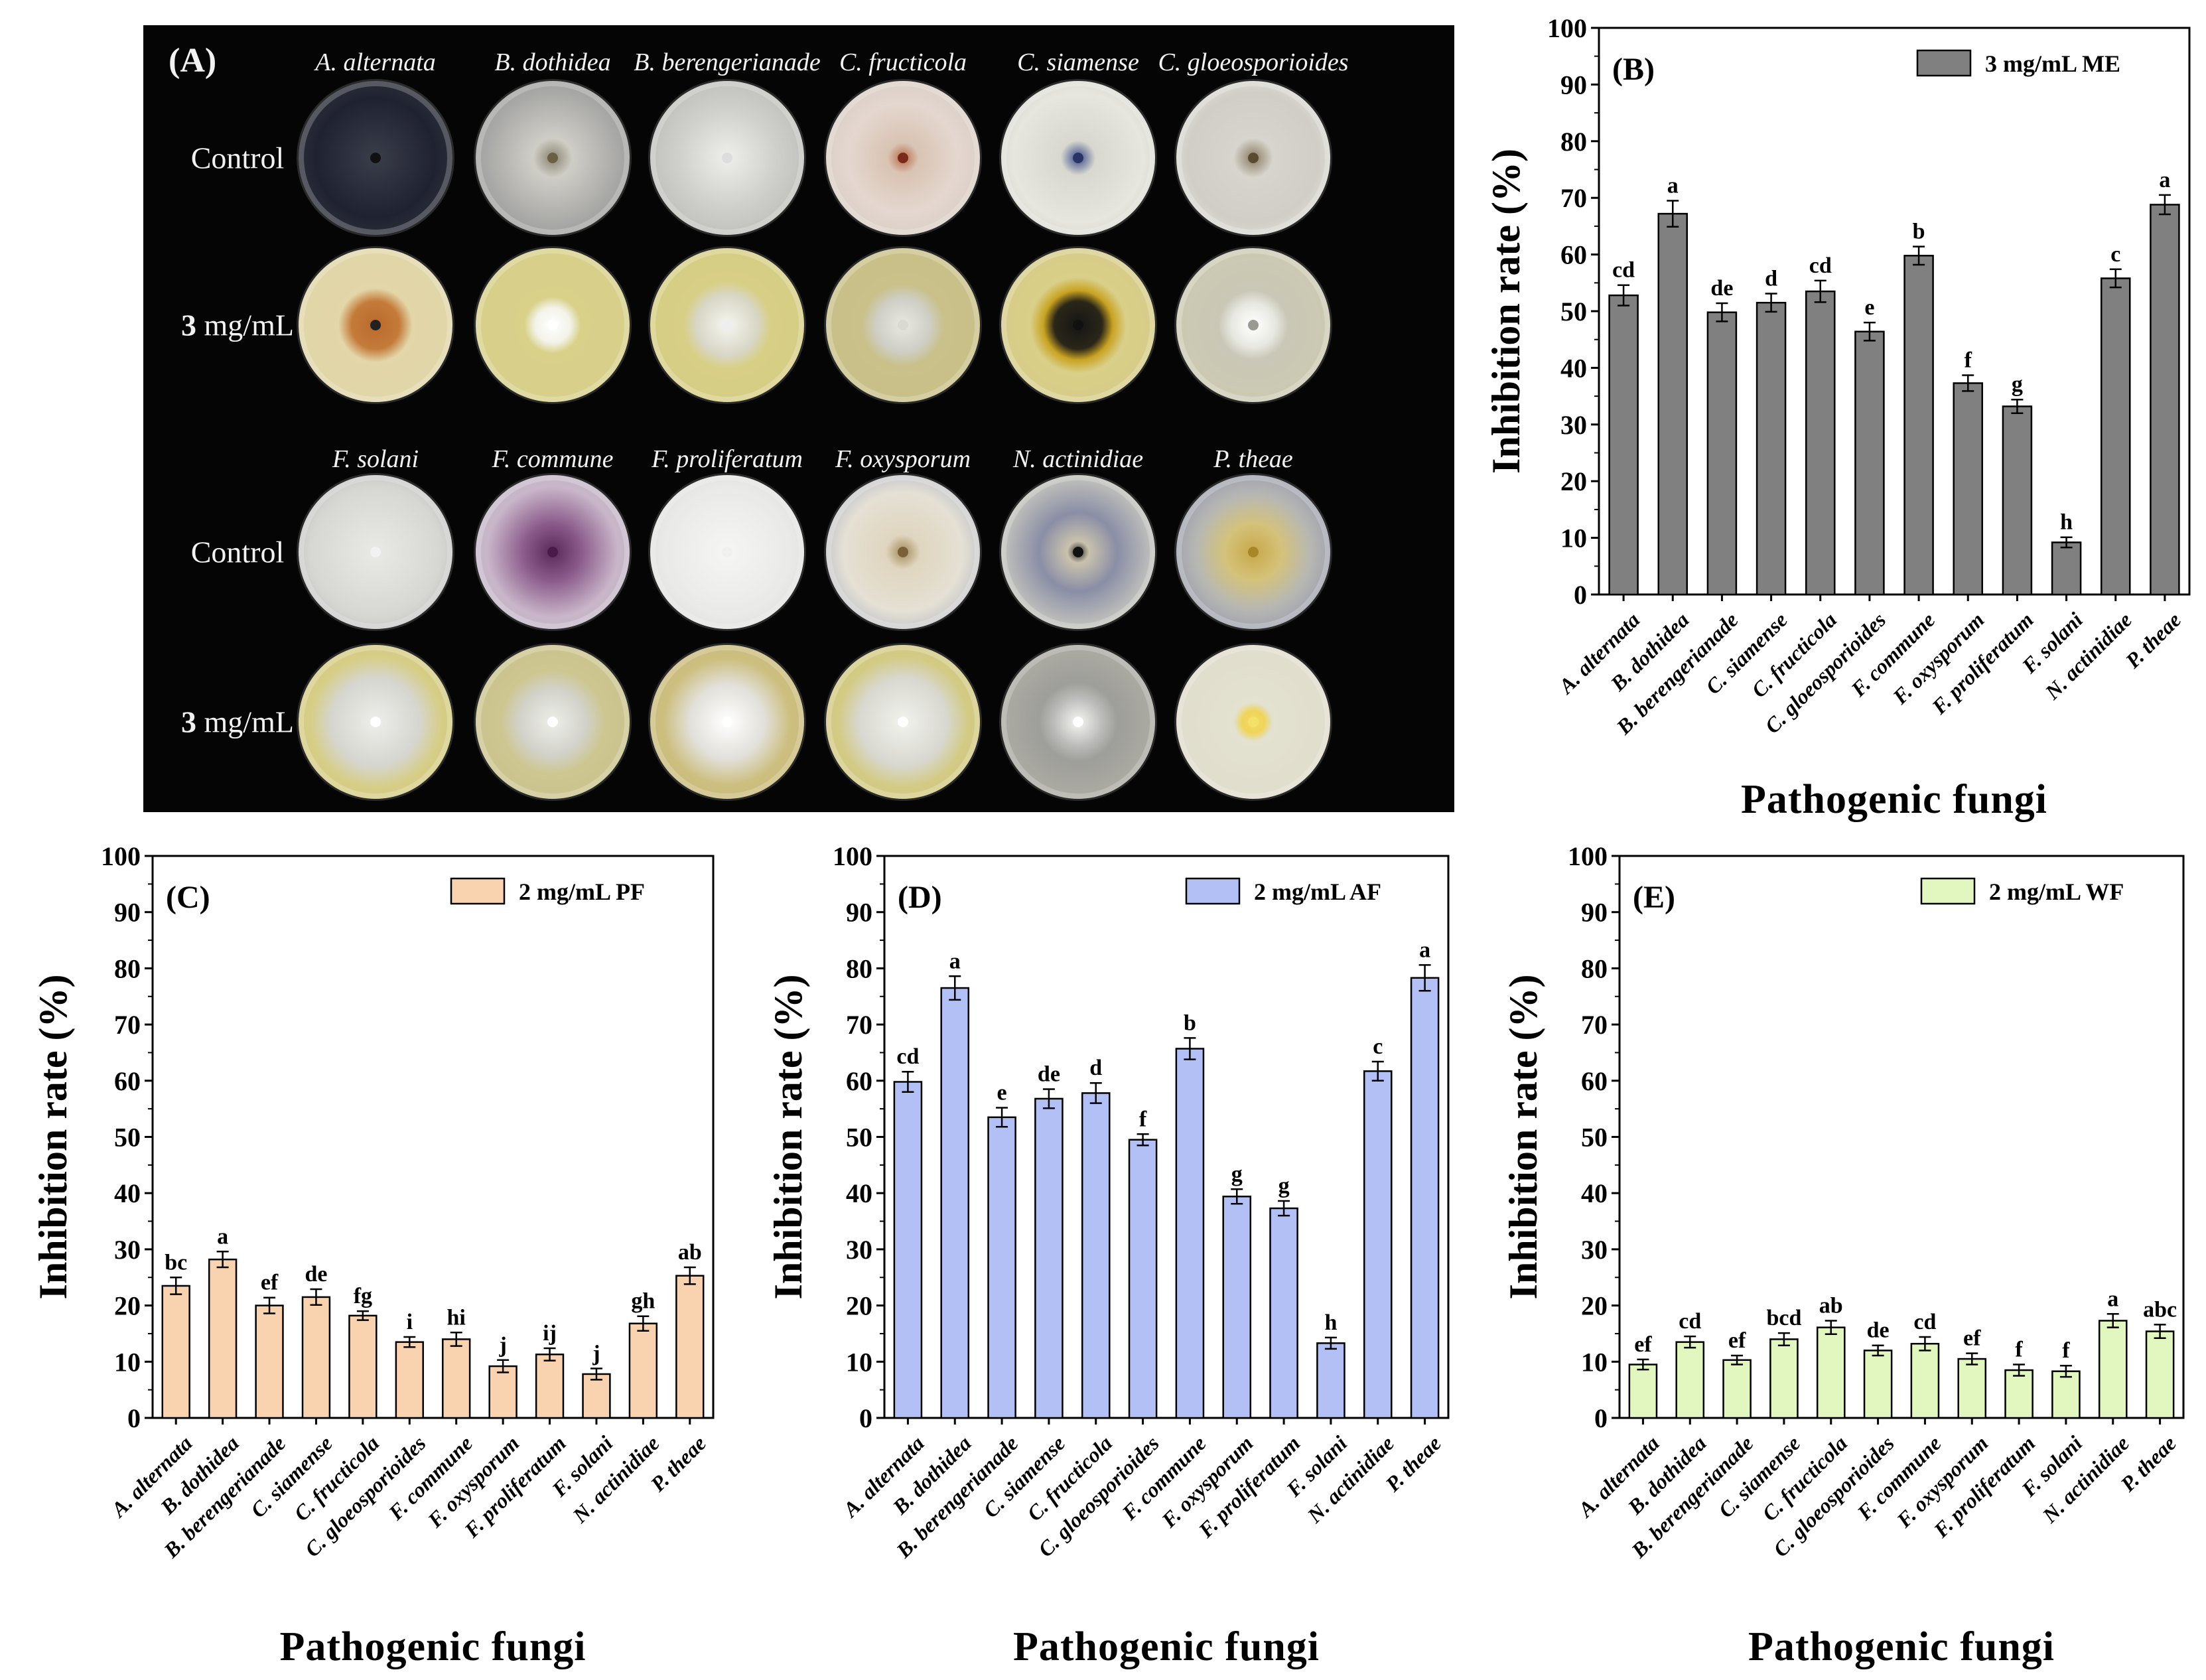 This screenshot has width=2206, height=1680. What do you see at coordinates (1253, 459) in the screenshot?
I see `species-label: P. theae` at bounding box center [1253, 459].